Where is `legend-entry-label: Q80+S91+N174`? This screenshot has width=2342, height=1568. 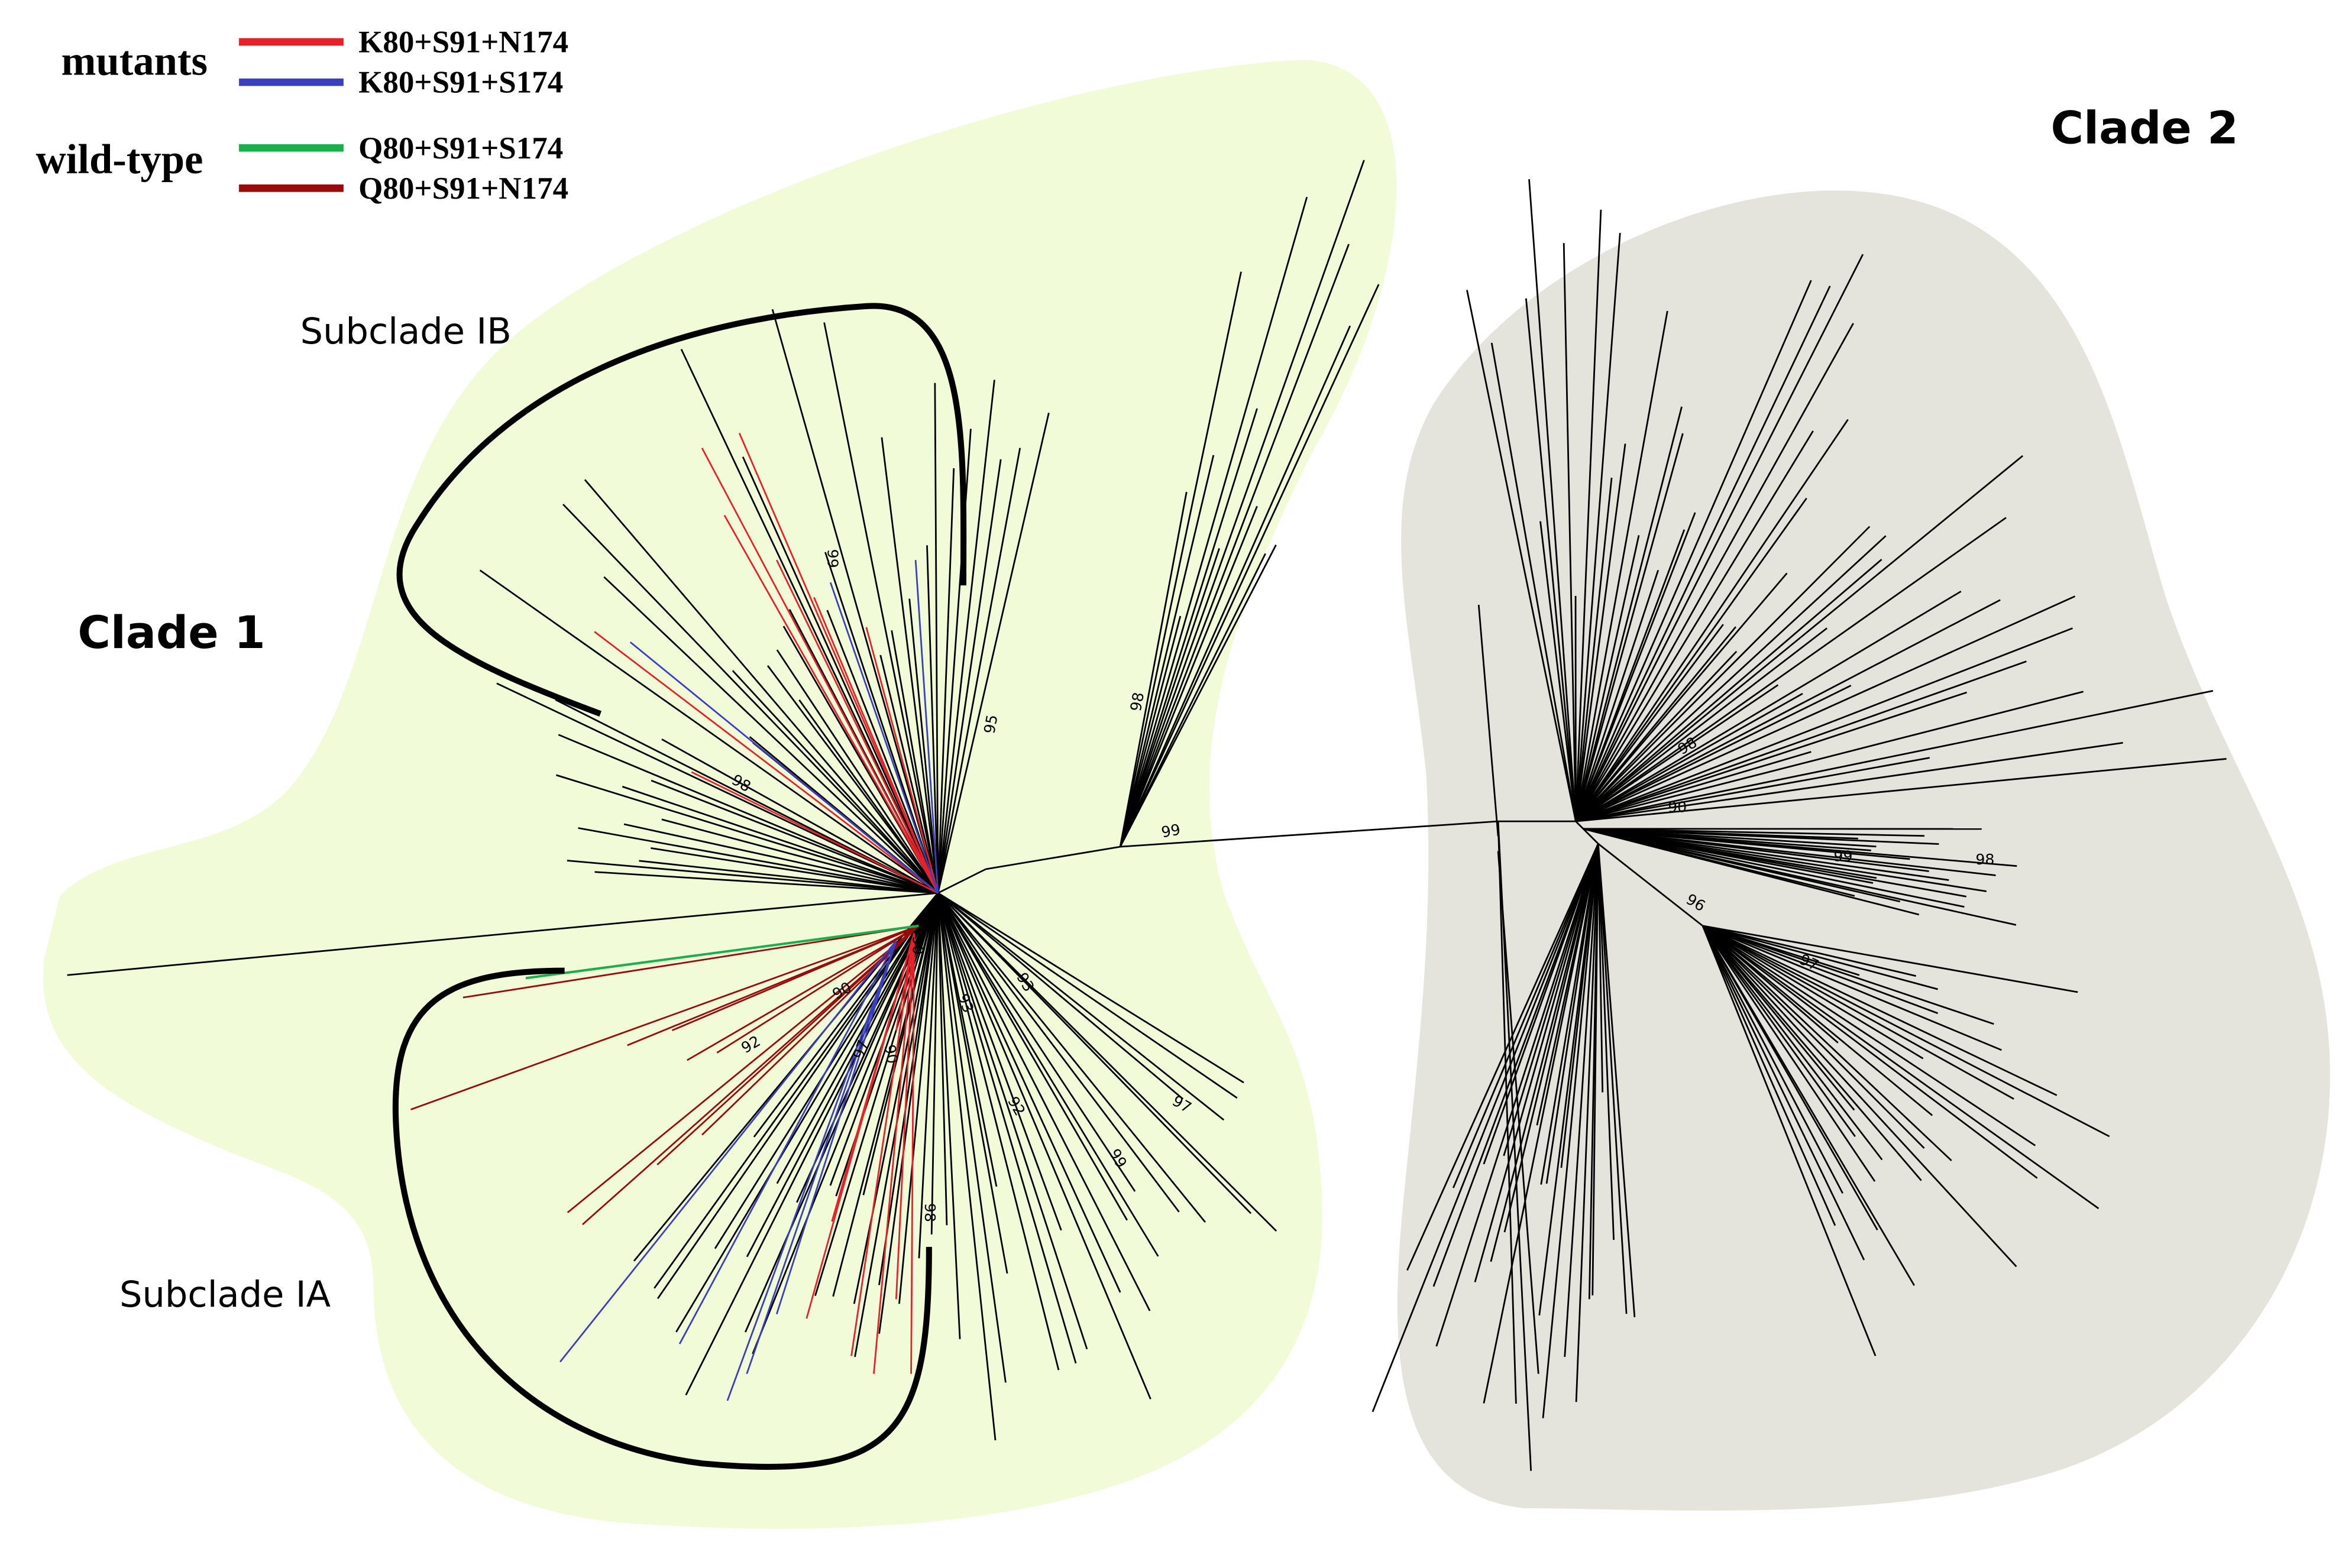 legend-entry-label: Q80+S91+N174 is located at coordinates (463, 189).